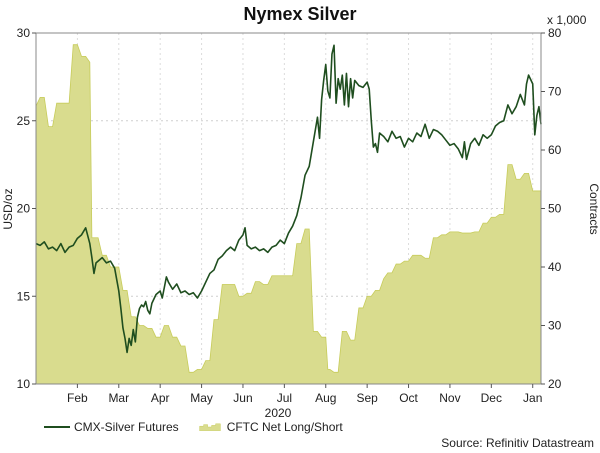 The width and height of the screenshot is (600, 453). Describe the element at coordinates (325, 398) in the screenshot. I see `tick-label-month: Aug` at that location.